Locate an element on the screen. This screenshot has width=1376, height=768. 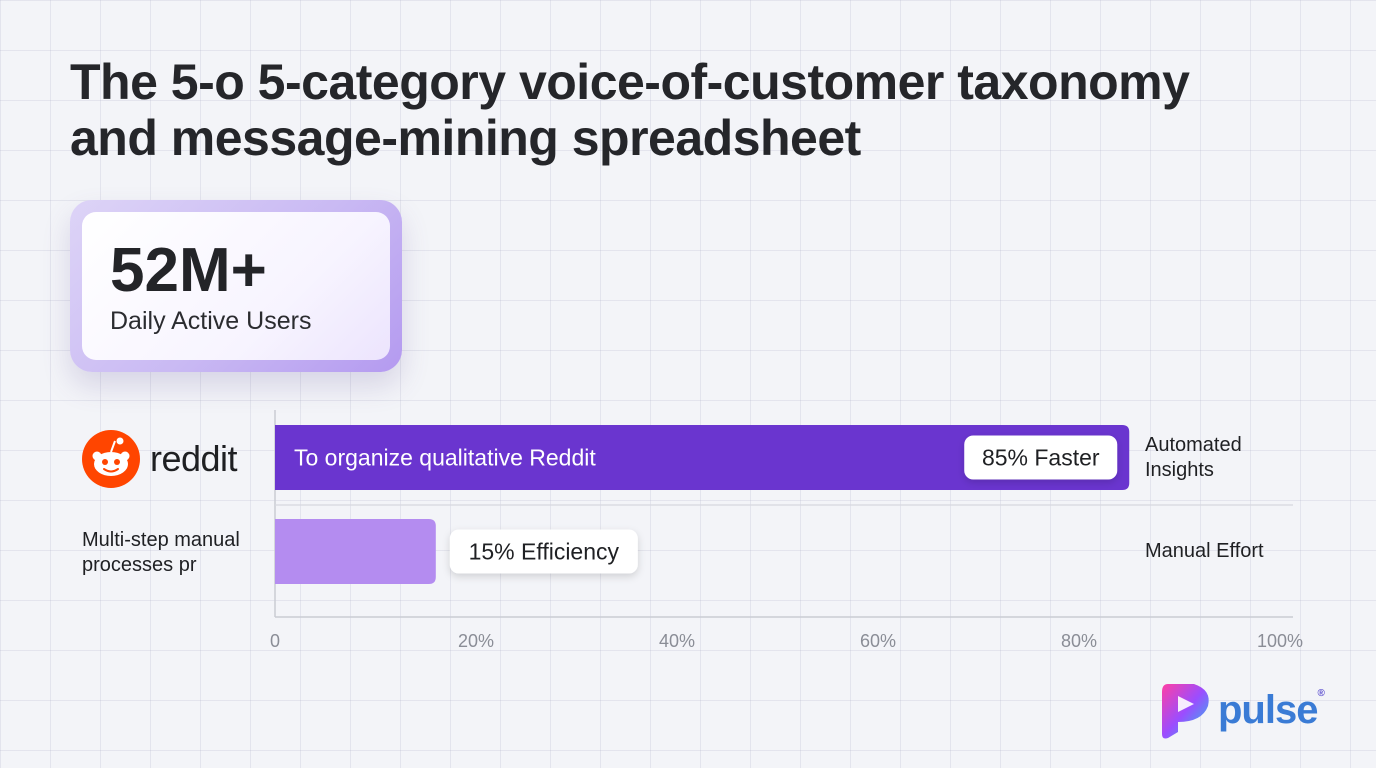
reddit-wordmark: reddit is located at coordinates (194, 458).